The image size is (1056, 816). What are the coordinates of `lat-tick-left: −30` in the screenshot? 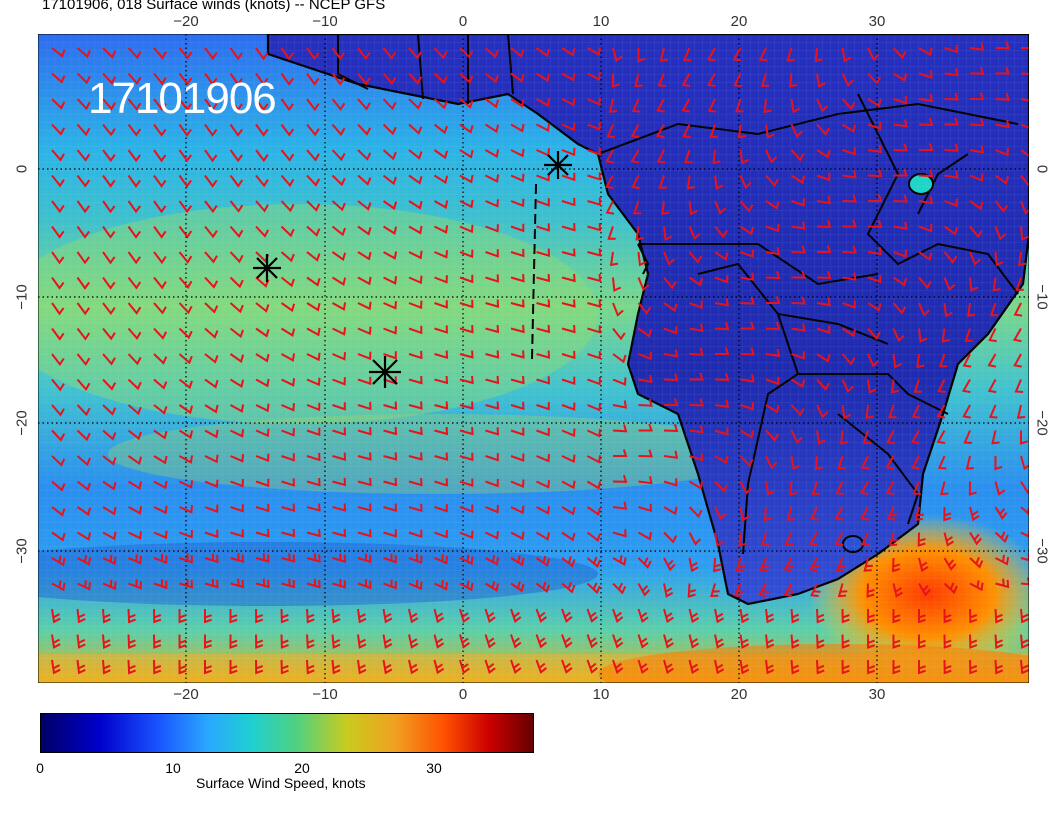 It's located at (22, 551).